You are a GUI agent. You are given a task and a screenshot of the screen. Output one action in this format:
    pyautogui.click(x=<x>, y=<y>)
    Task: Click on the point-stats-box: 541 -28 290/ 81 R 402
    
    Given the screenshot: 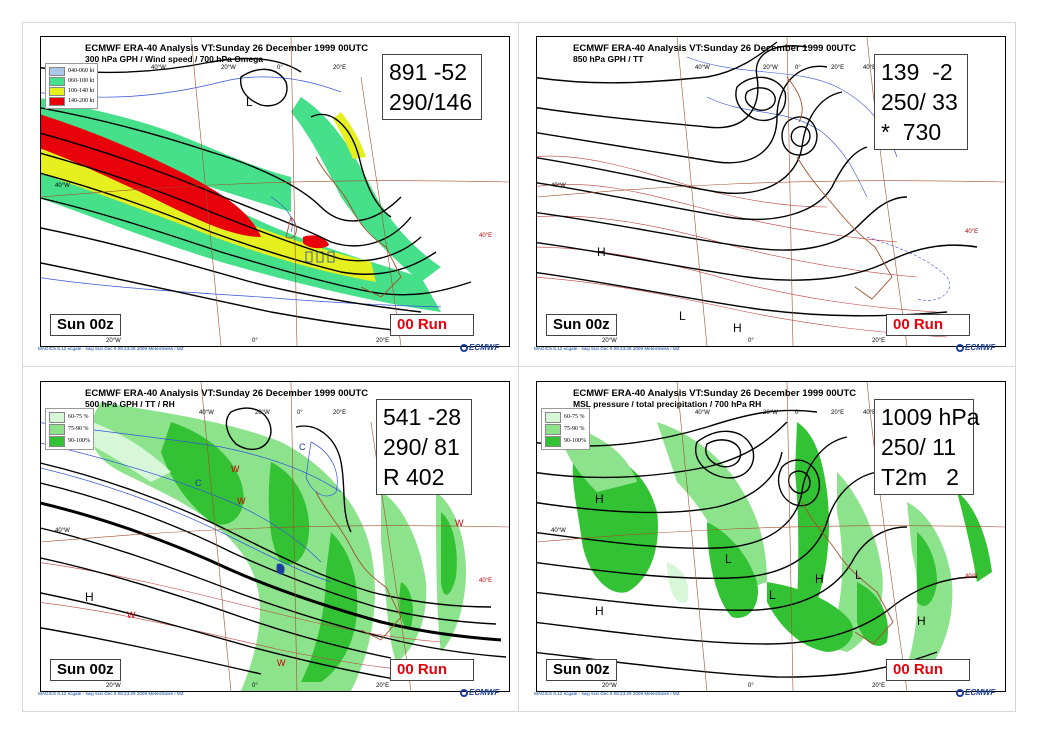 What is the action you would take?
    pyautogui.click(x=424, y=447)
    